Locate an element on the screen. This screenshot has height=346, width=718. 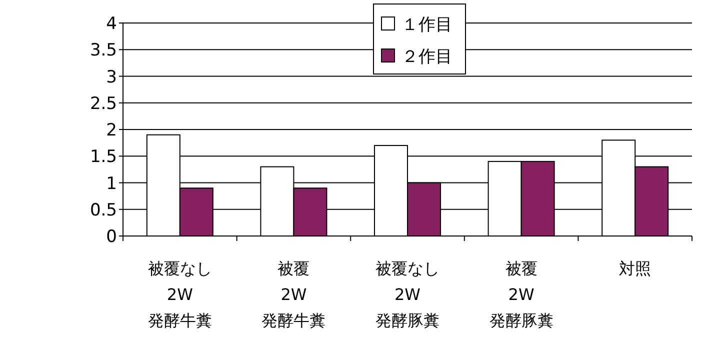
x-tick-label: 対照 is located at coordinates (635, 268).